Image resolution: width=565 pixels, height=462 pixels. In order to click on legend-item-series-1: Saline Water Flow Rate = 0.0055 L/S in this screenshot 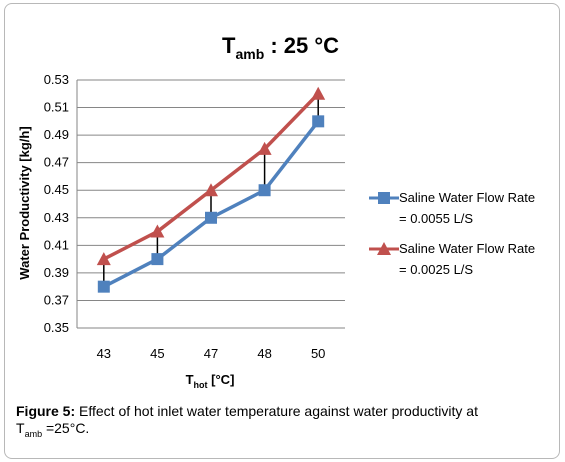, I will do `click(452, 208)`.